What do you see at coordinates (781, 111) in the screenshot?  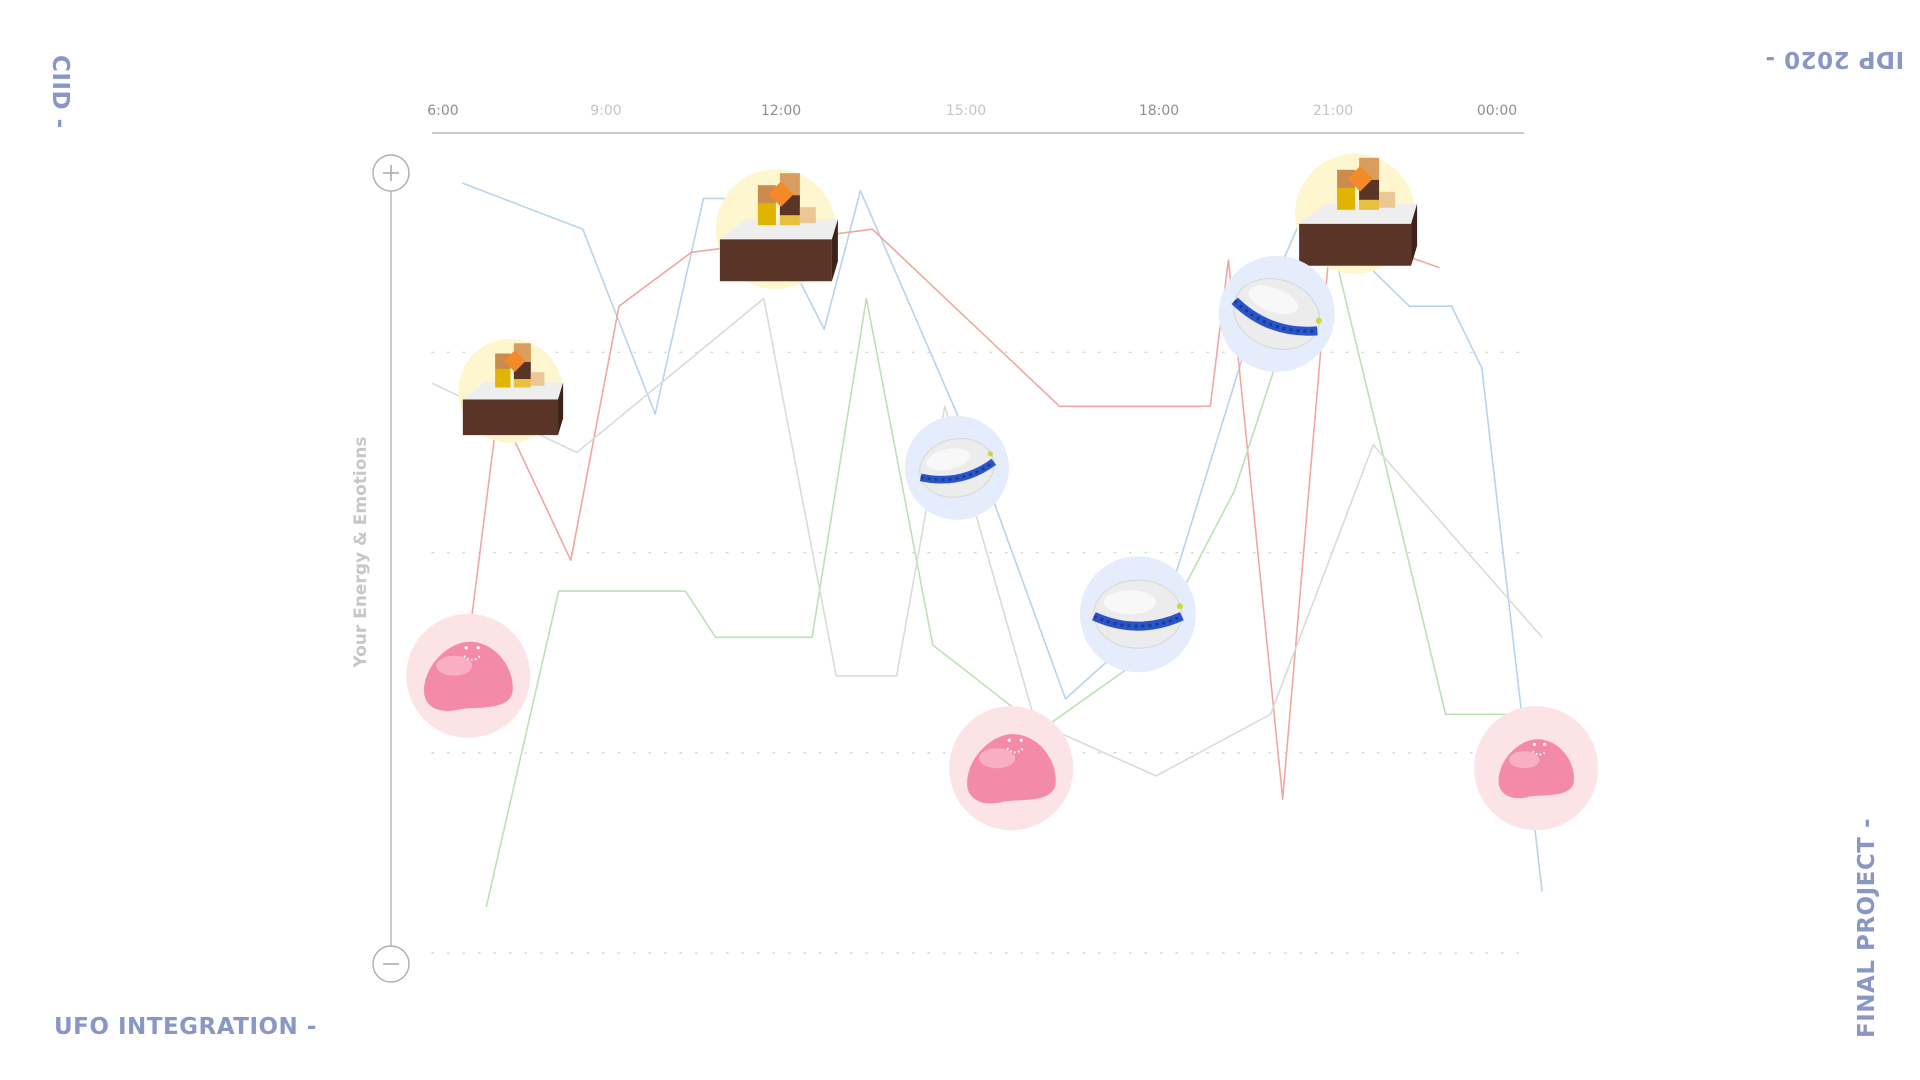 I see `x-tick-label: 12:00` at bounding box center [781, 111].